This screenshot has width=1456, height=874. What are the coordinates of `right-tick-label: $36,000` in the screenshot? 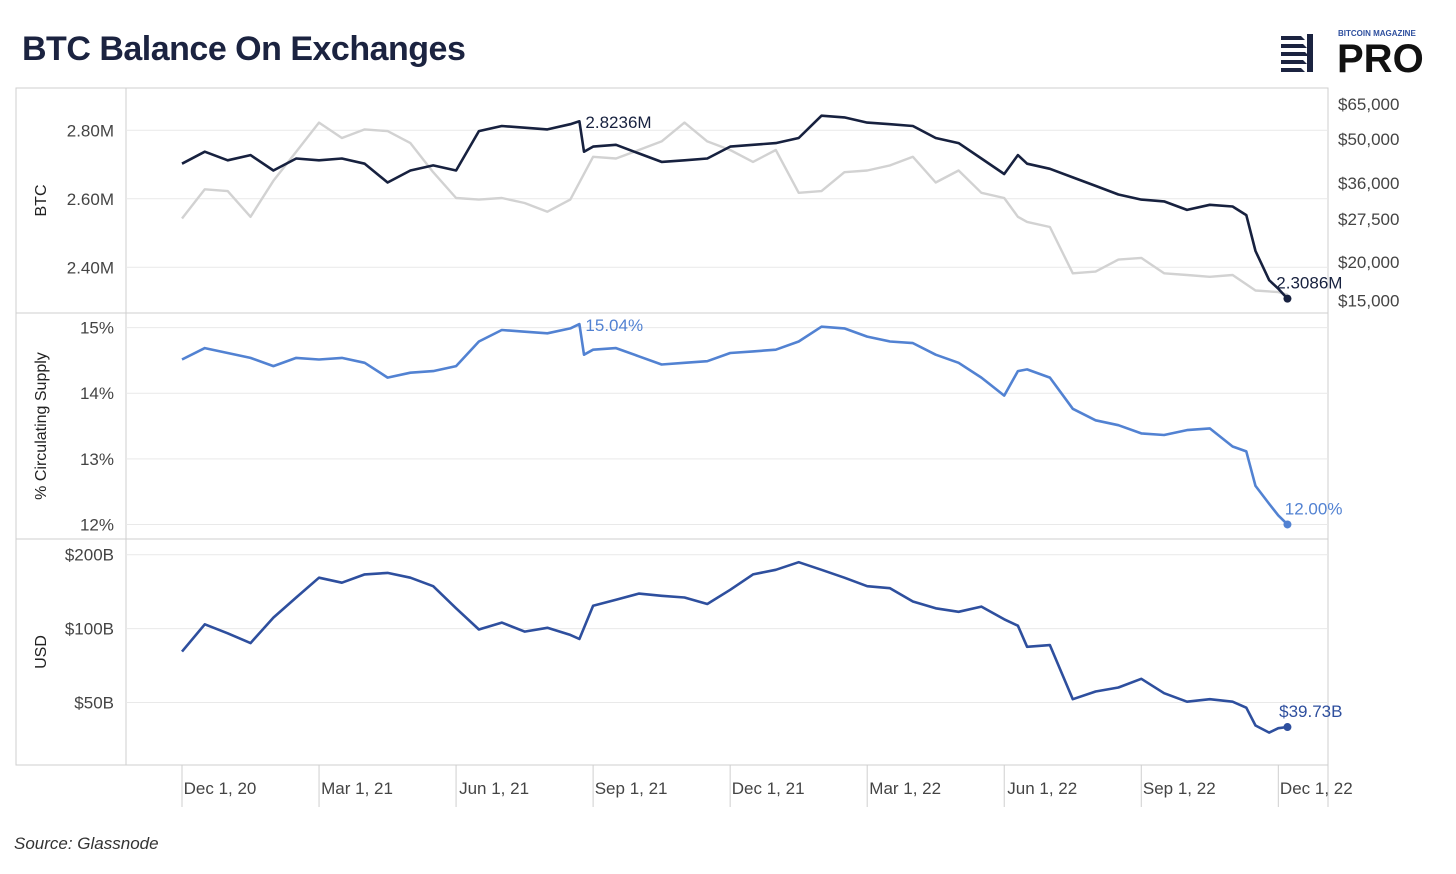 It's located at (1368, 183).